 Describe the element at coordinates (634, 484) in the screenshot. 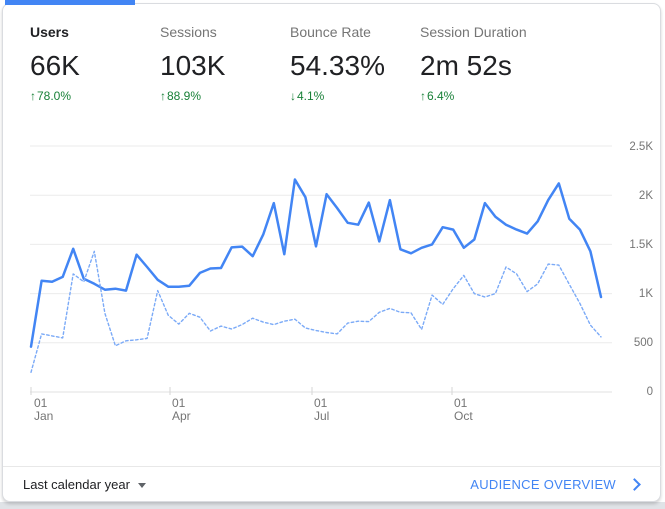

I see `chevron-right-icon` at that location.